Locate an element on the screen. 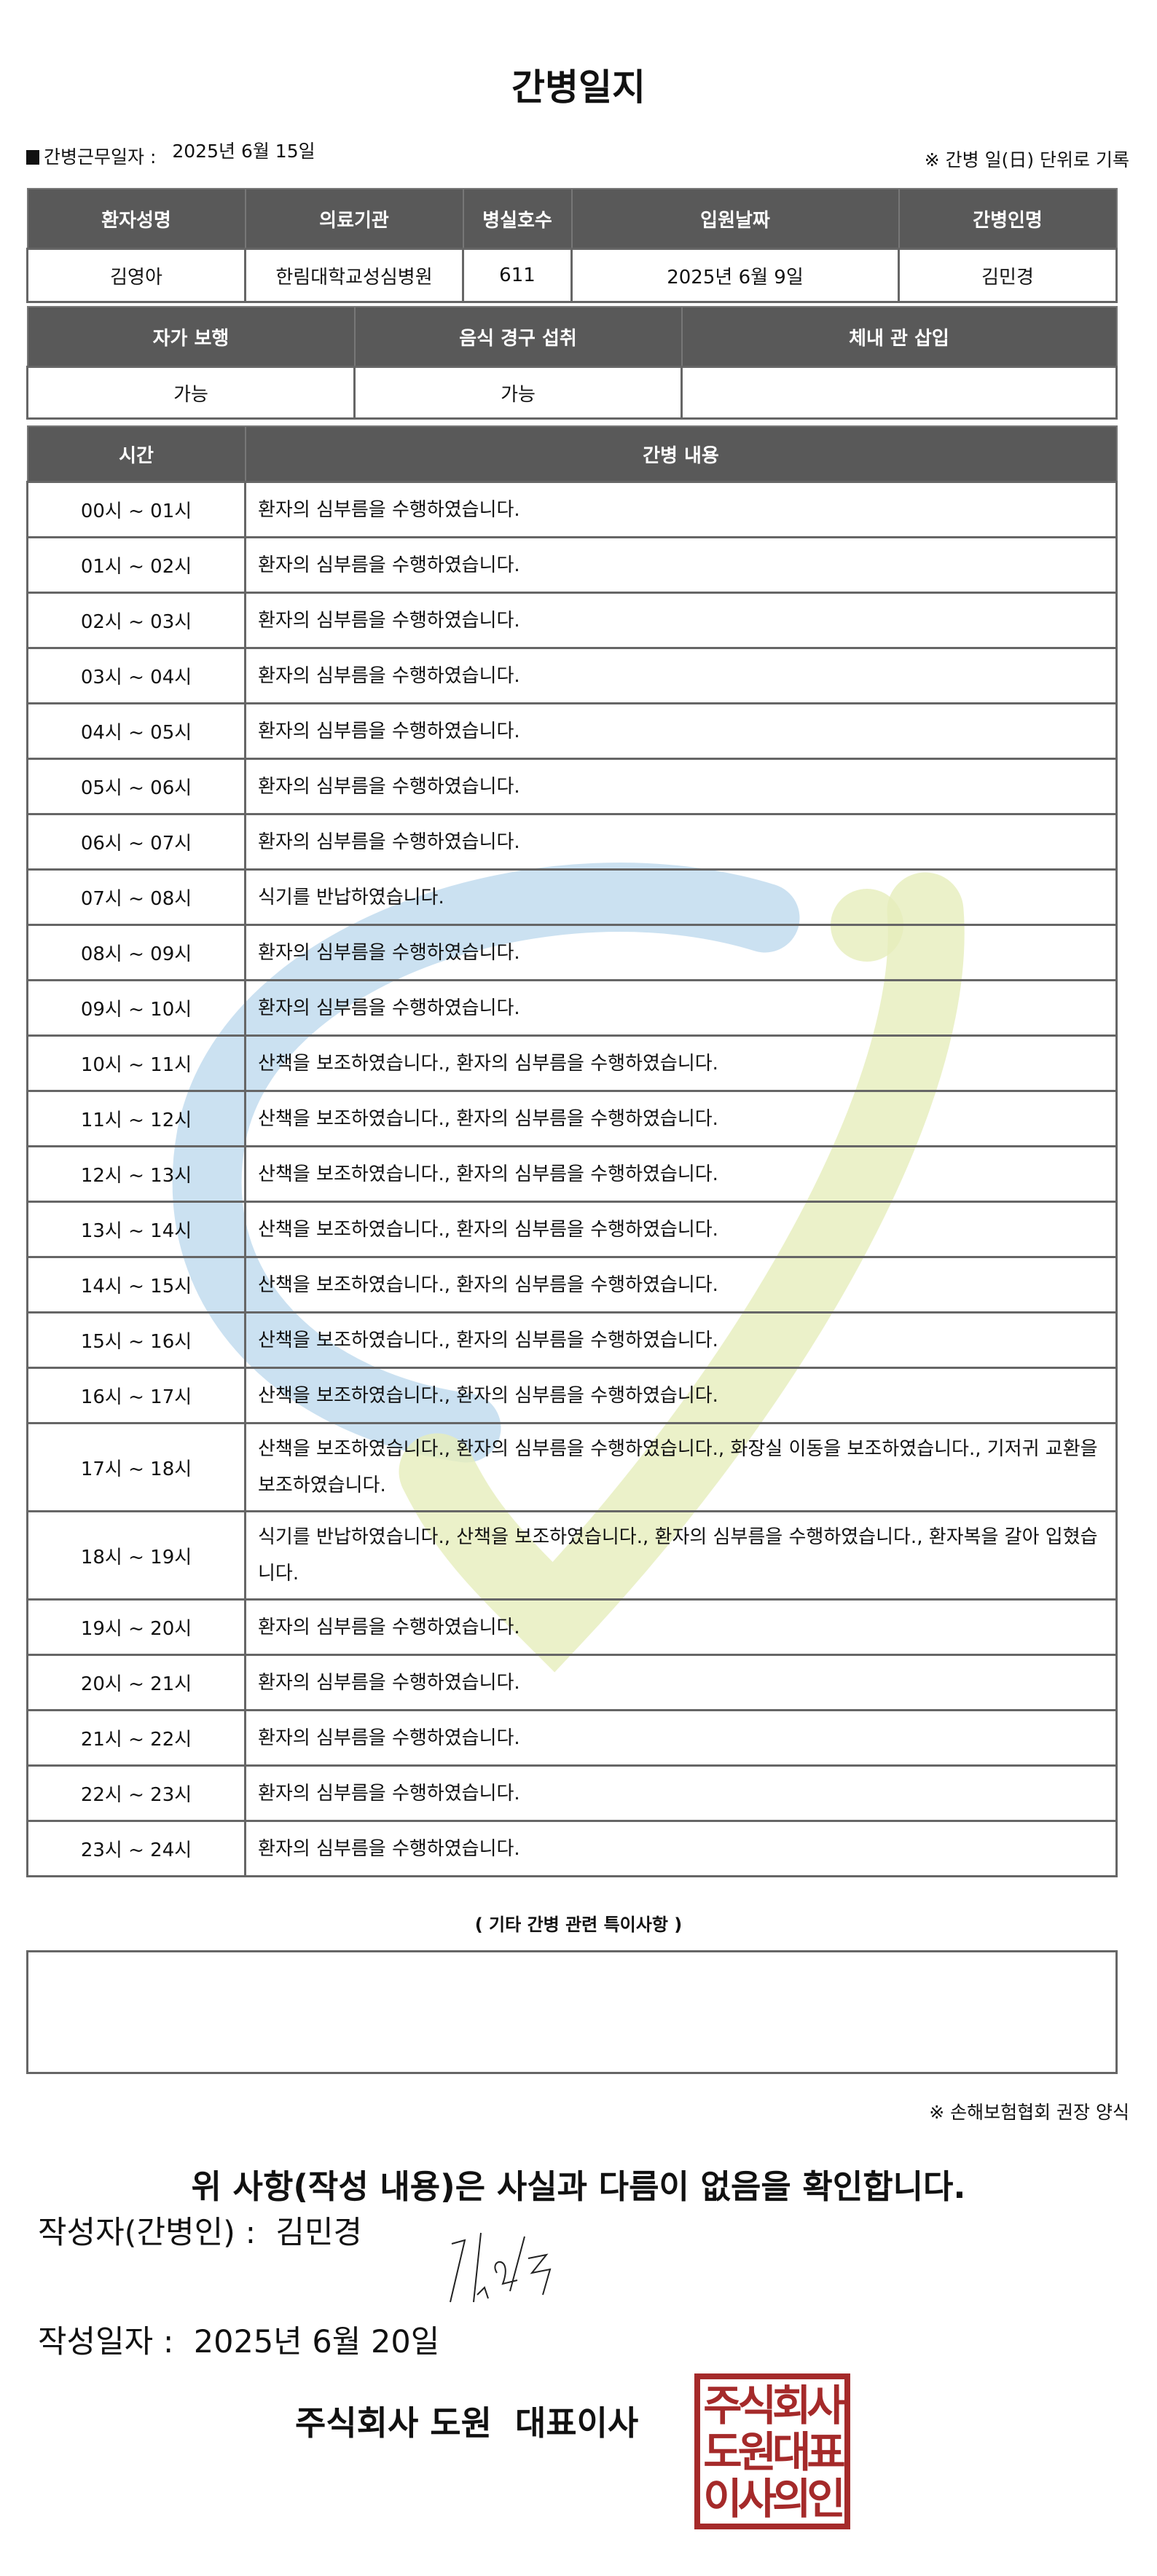  room: 611 is located at coordinates (517, 275).